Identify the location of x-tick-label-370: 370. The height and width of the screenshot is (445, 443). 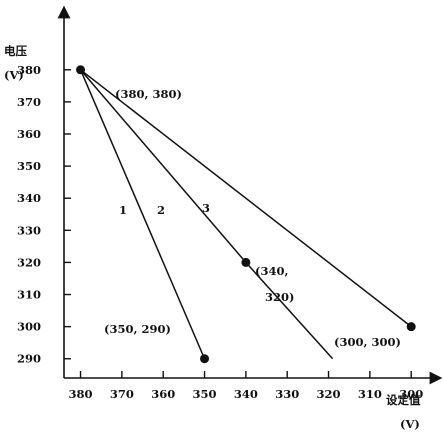
(122, 394).